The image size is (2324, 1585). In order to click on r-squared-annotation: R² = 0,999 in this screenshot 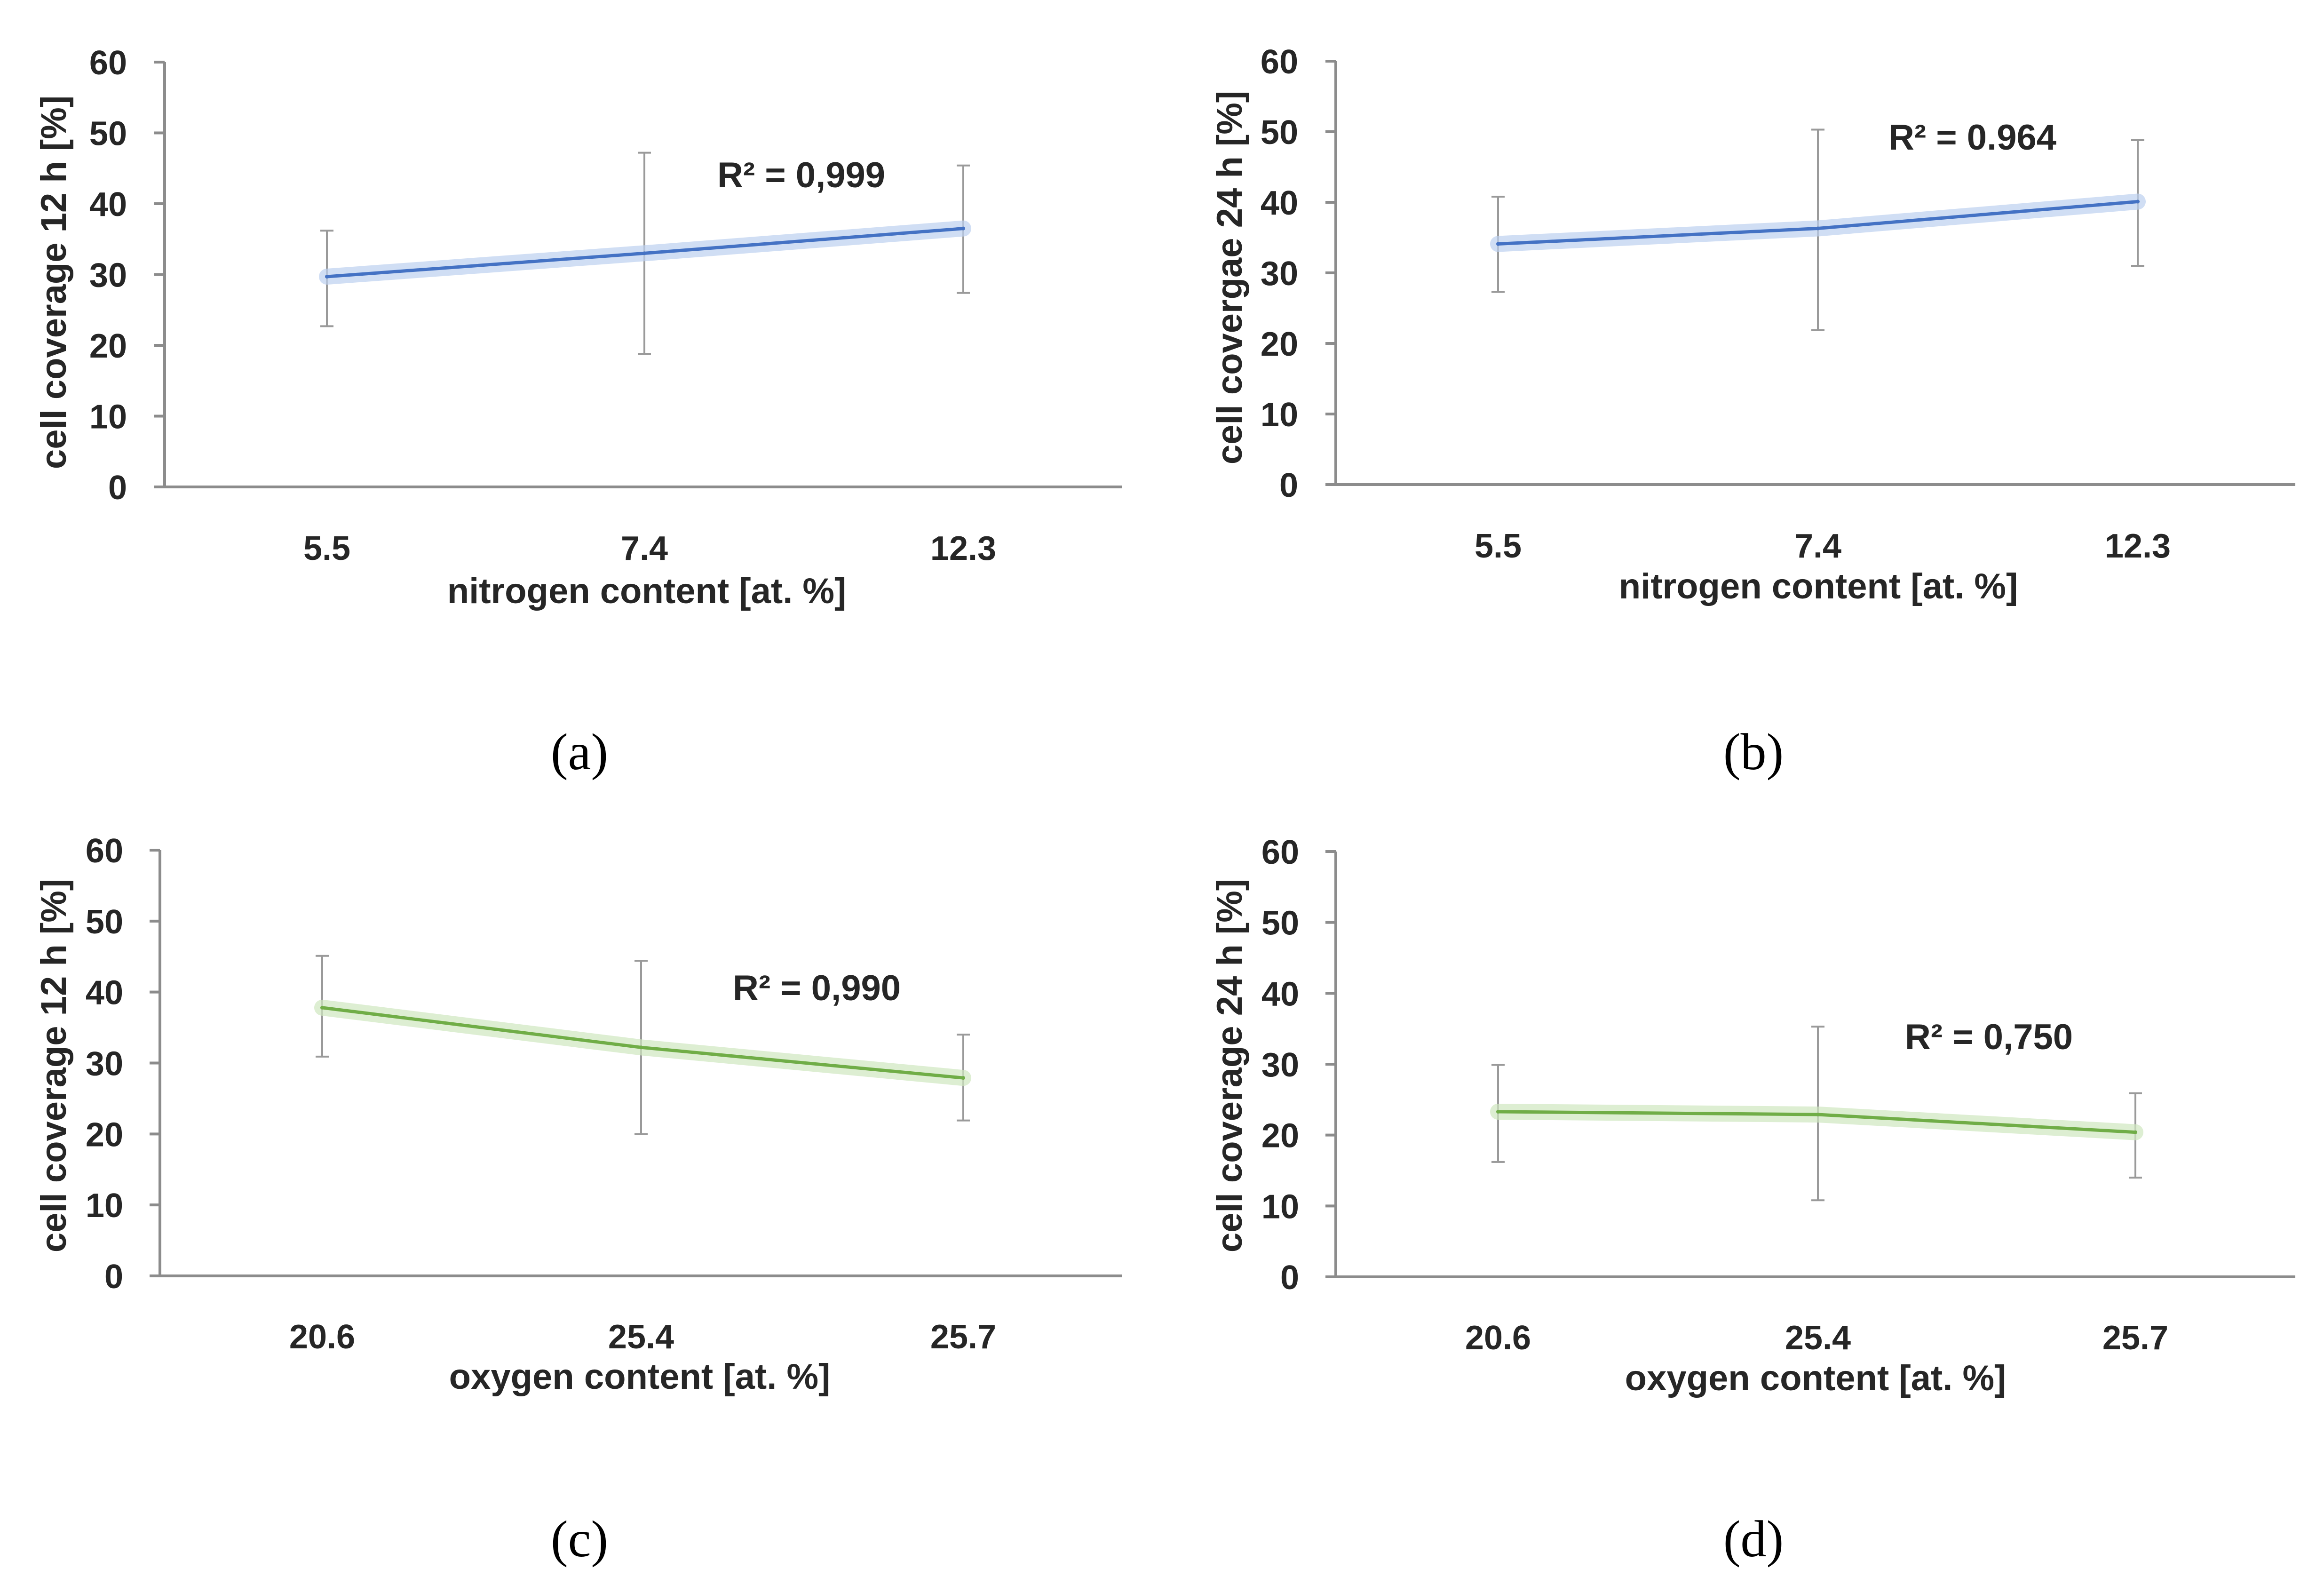, I will do `click(801, 175)`.